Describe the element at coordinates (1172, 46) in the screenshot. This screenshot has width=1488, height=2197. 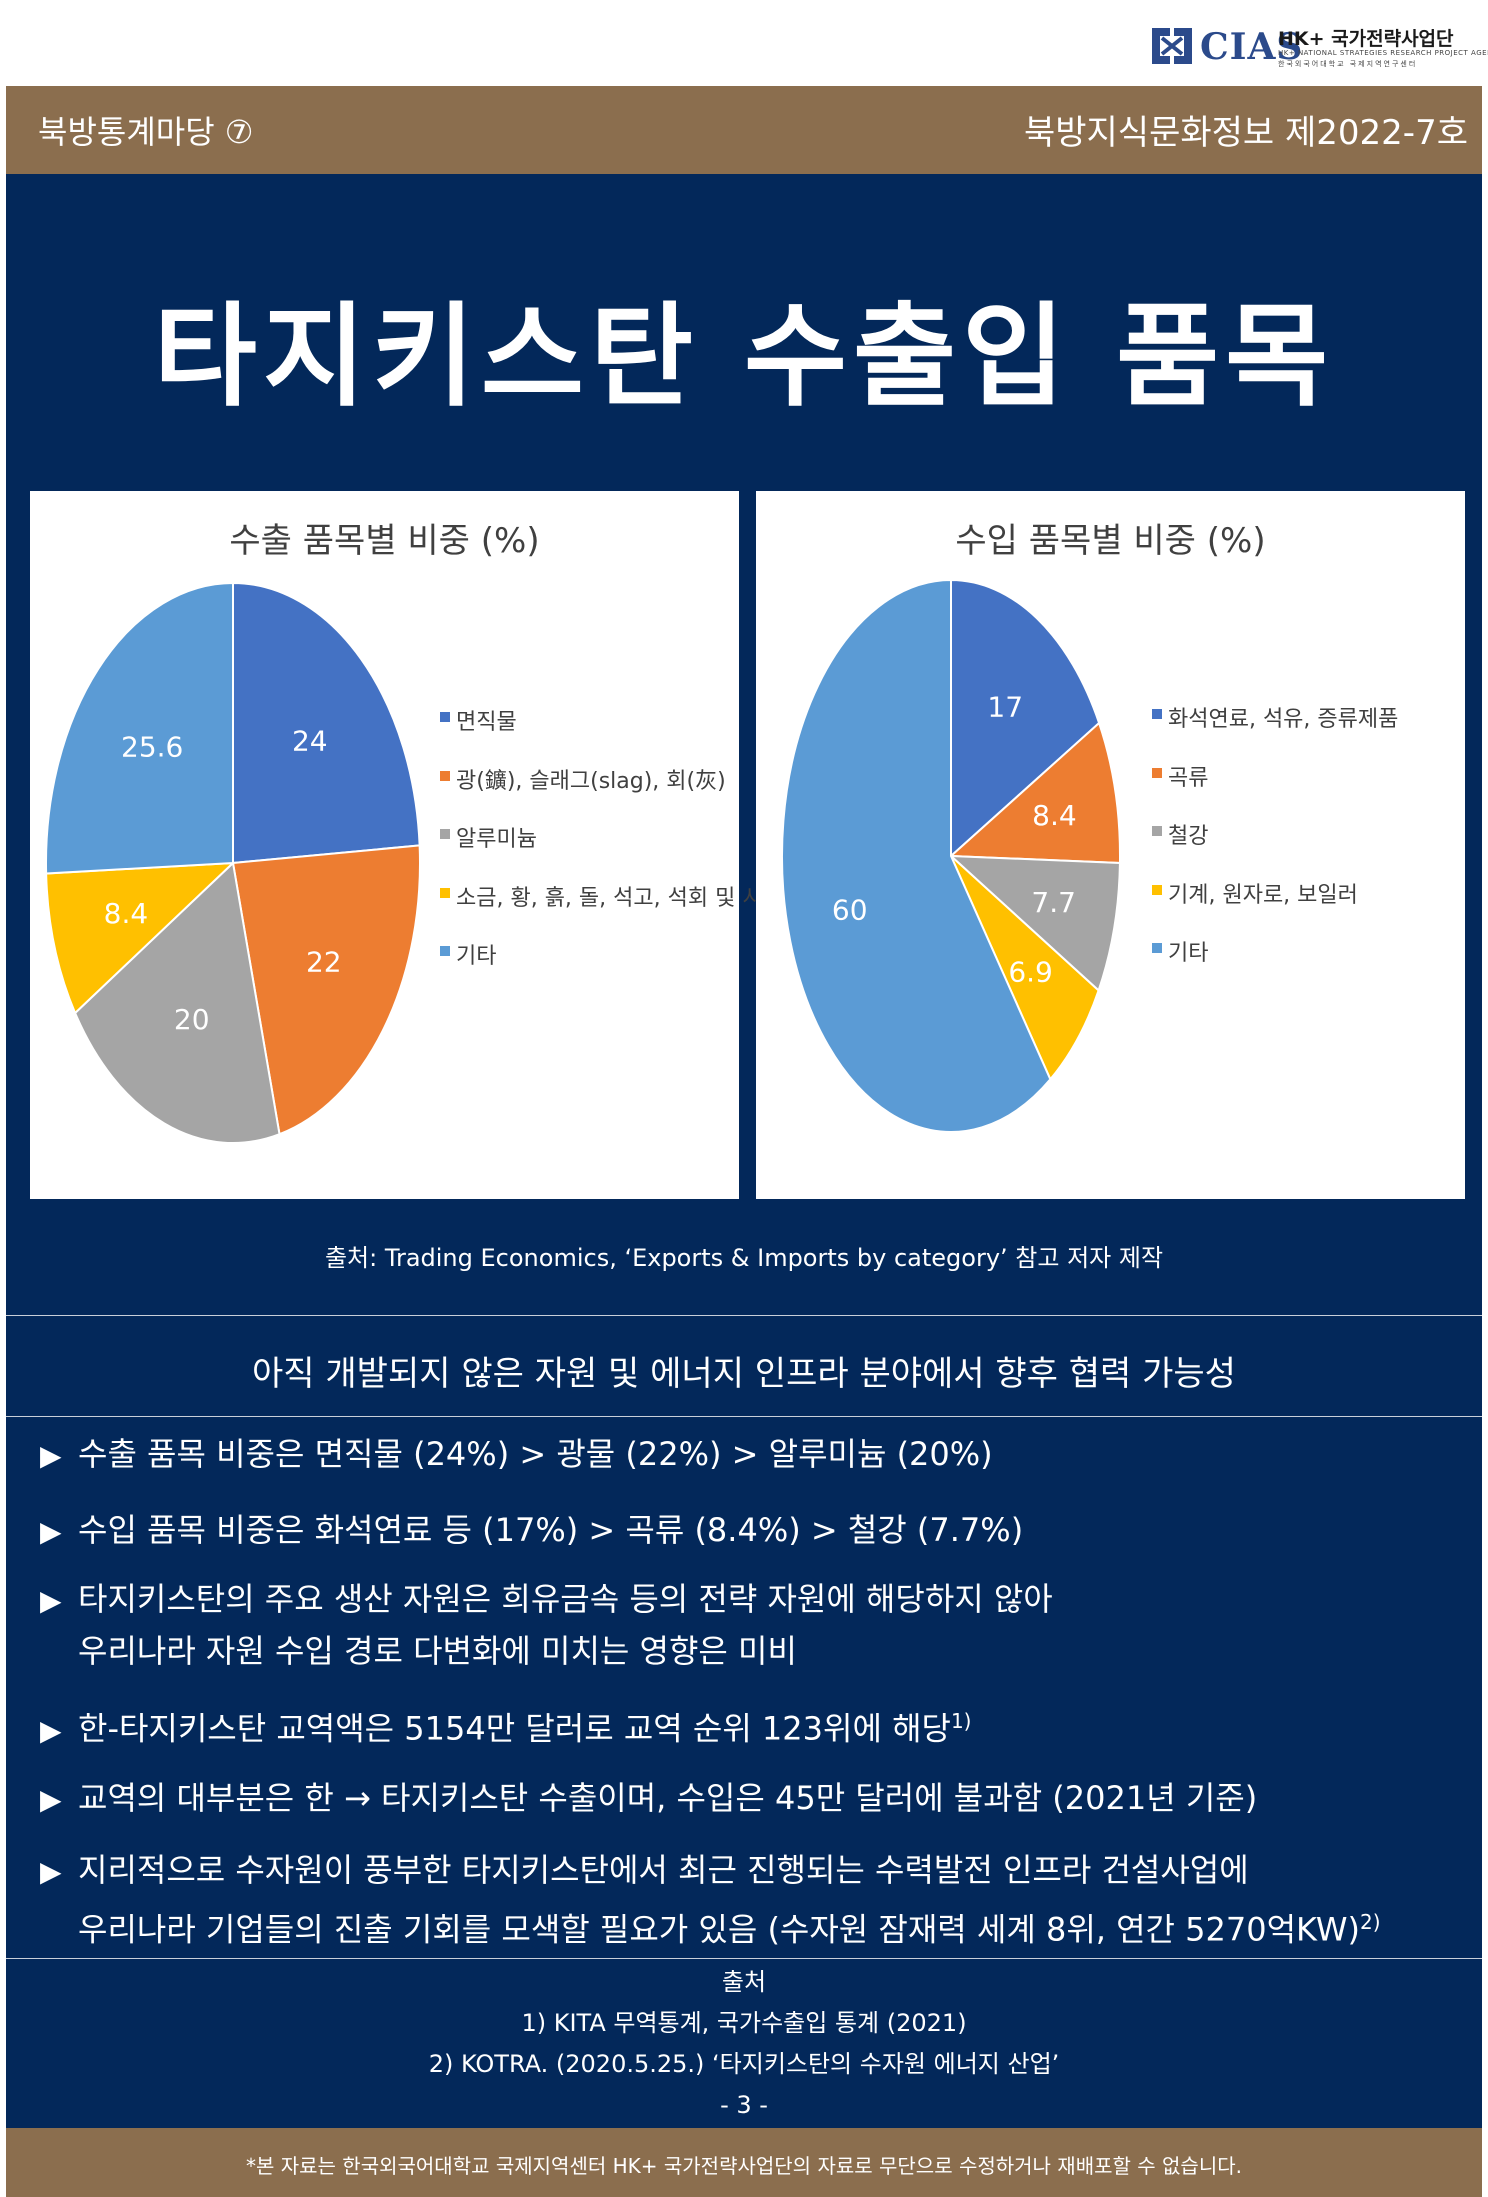
I see `cias-logo-mark-icon` at that location.